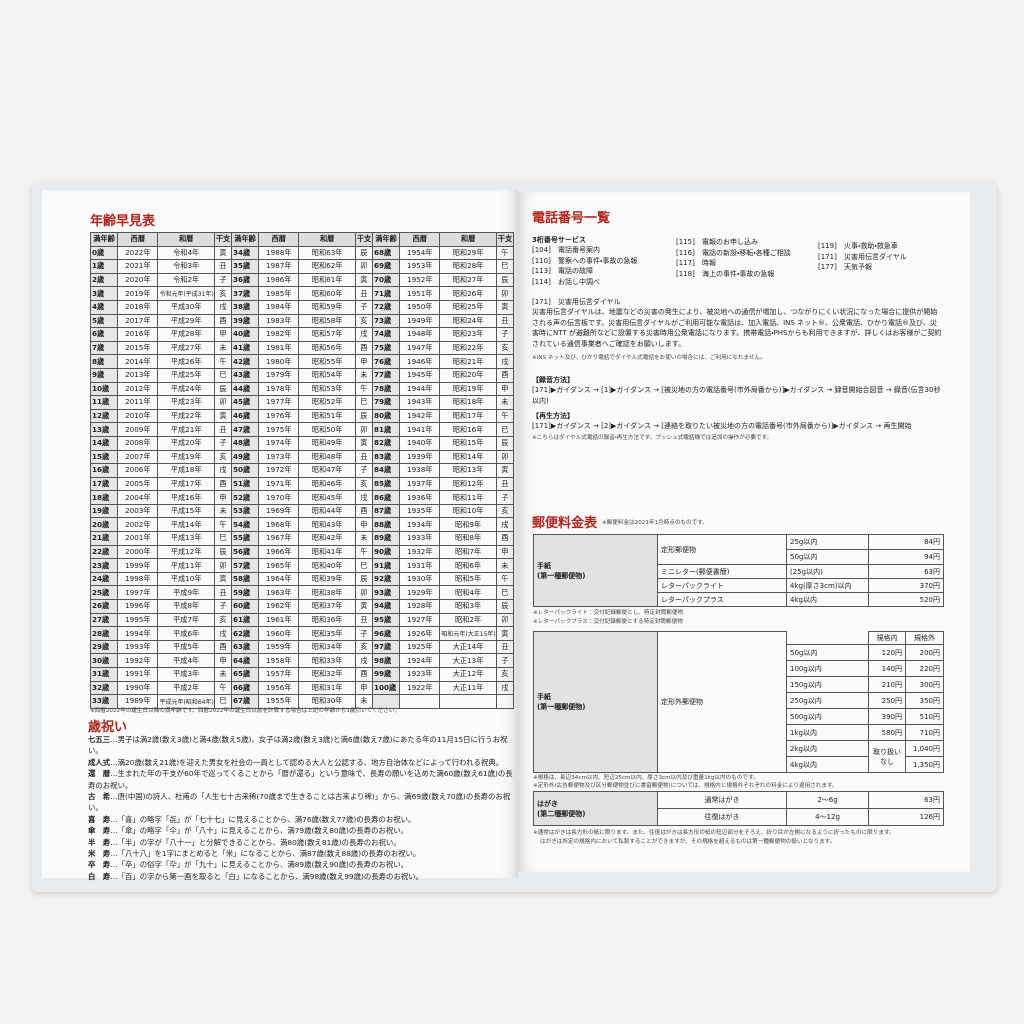 This screenshot has height=1024, width=1024. What do you see at coordinates (138, 552) in the screenshot?
I see `age-cell: 2000年` at bounding box center [138, 552].